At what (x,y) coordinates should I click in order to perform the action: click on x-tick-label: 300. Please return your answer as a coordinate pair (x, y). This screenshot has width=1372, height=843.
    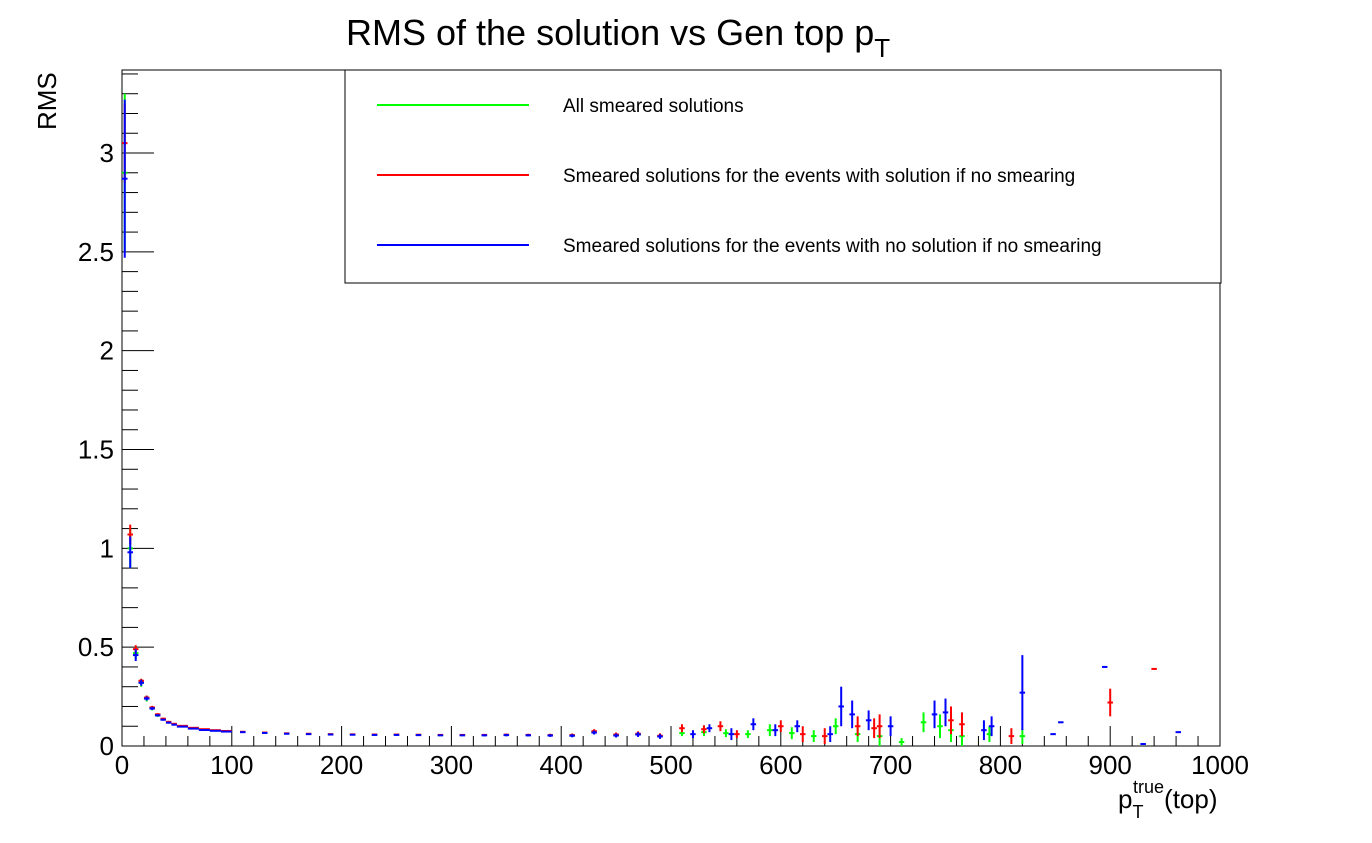
    Looking at the image, I should click on (451, 765).